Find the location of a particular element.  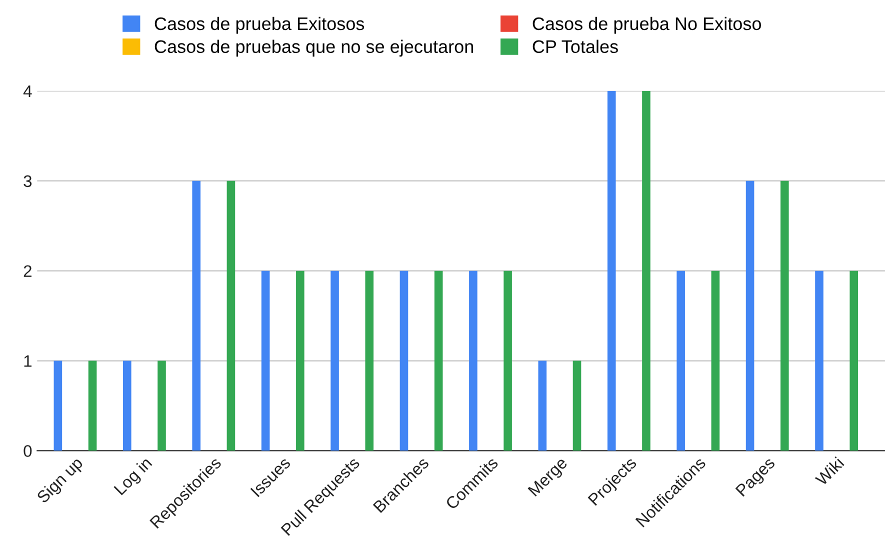

y-tick-label: 0 is located at coordinates (28, 451).